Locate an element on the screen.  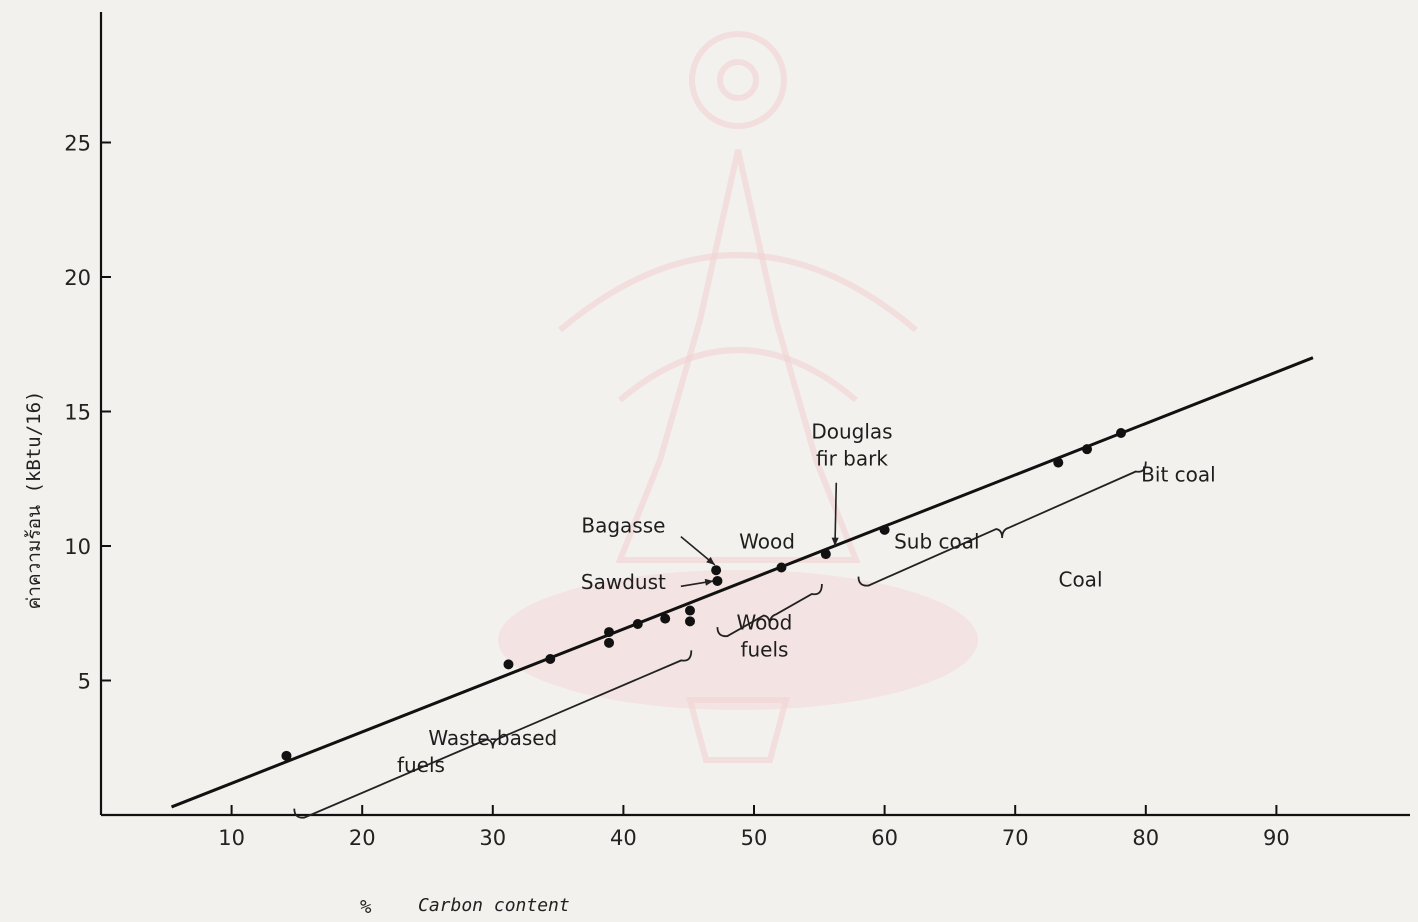
brace-coal is located at coordinates (1002, 524).